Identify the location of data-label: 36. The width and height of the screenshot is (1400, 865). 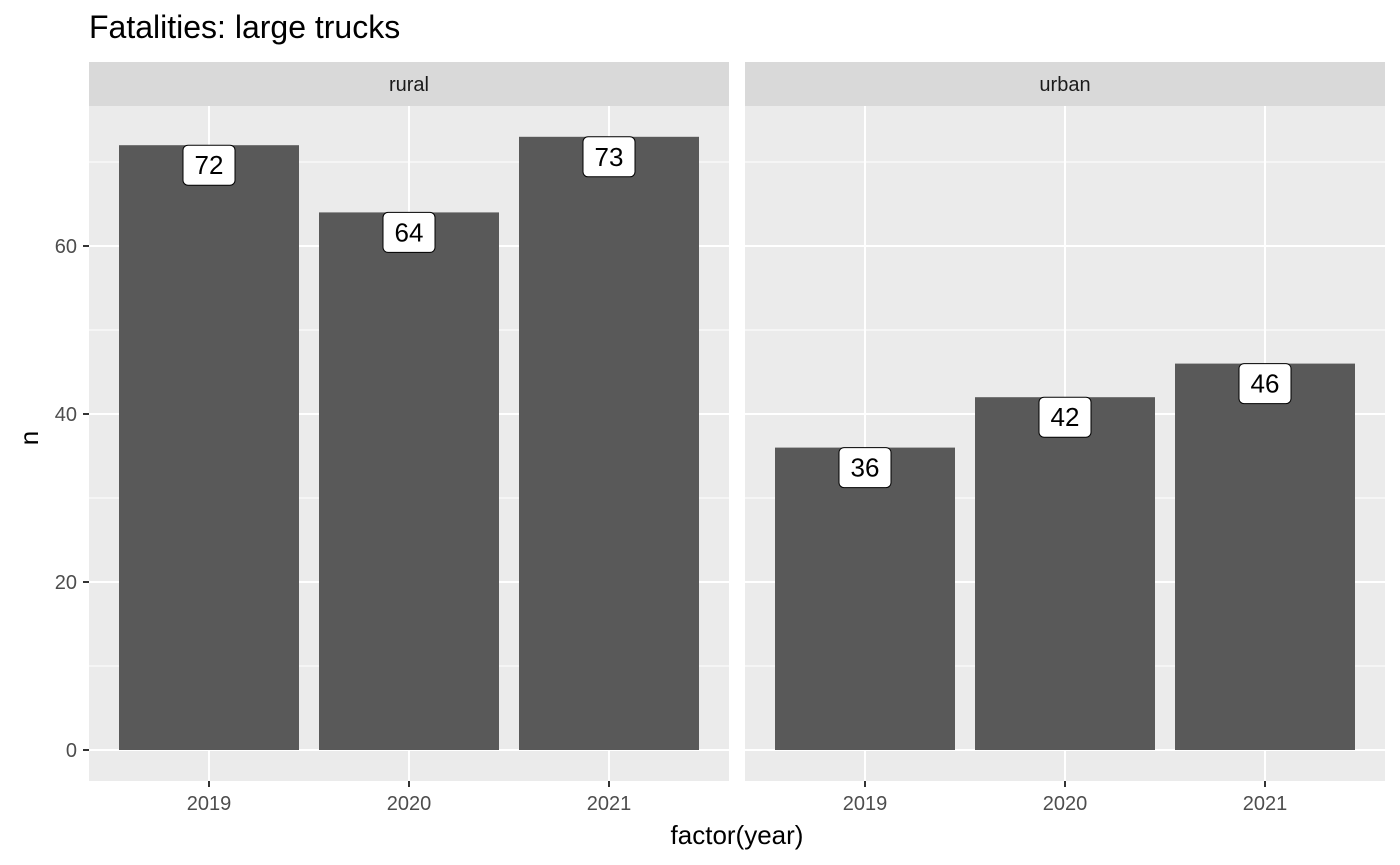
(865, 468).